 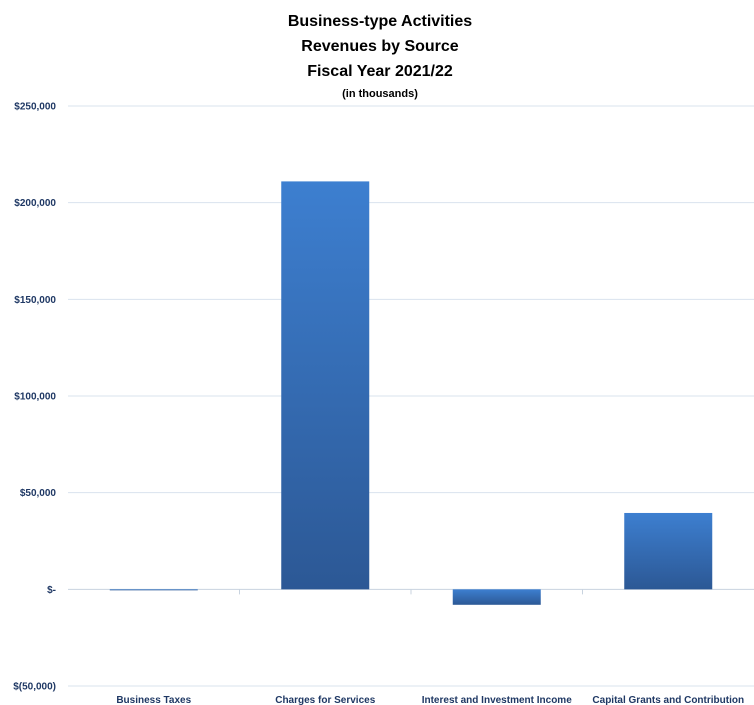 I want to click on y-tick-label: $(50,000), so click(x=34, y=687).